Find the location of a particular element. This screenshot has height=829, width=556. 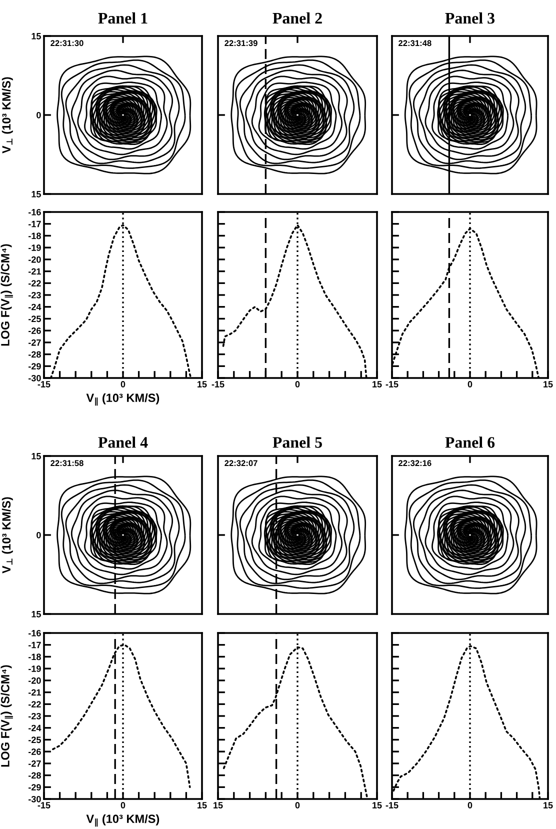

annotation: 22:32:07 is located at coordinates (241, 463).